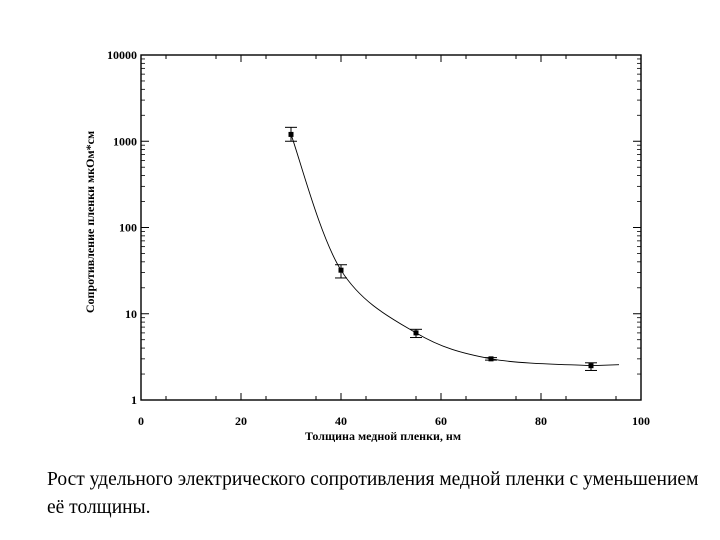 This screenshot has height=540, width=720. I want to click on y-tick-label: 10000, so click(122, 55).